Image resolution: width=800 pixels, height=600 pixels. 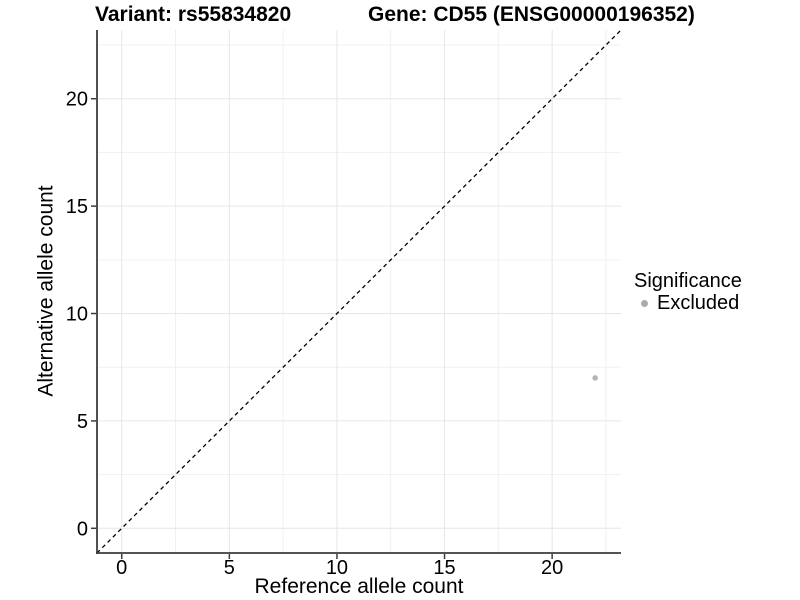 What do you see at coordinates (229, 568) in the screenshot?
I see `x-tick-label: 5` at bounding box center [229, 568].